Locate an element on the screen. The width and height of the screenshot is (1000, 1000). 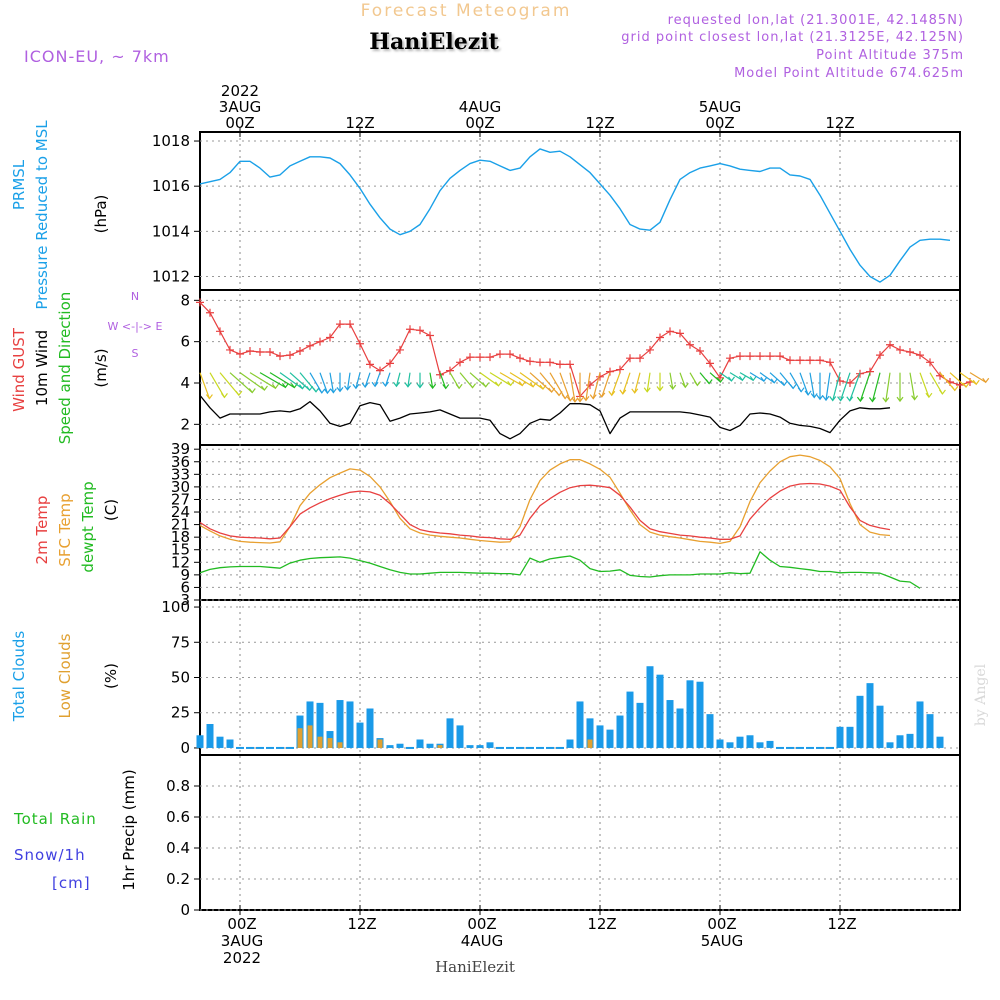
wind-speed-line is located at coordinates (545, 417).